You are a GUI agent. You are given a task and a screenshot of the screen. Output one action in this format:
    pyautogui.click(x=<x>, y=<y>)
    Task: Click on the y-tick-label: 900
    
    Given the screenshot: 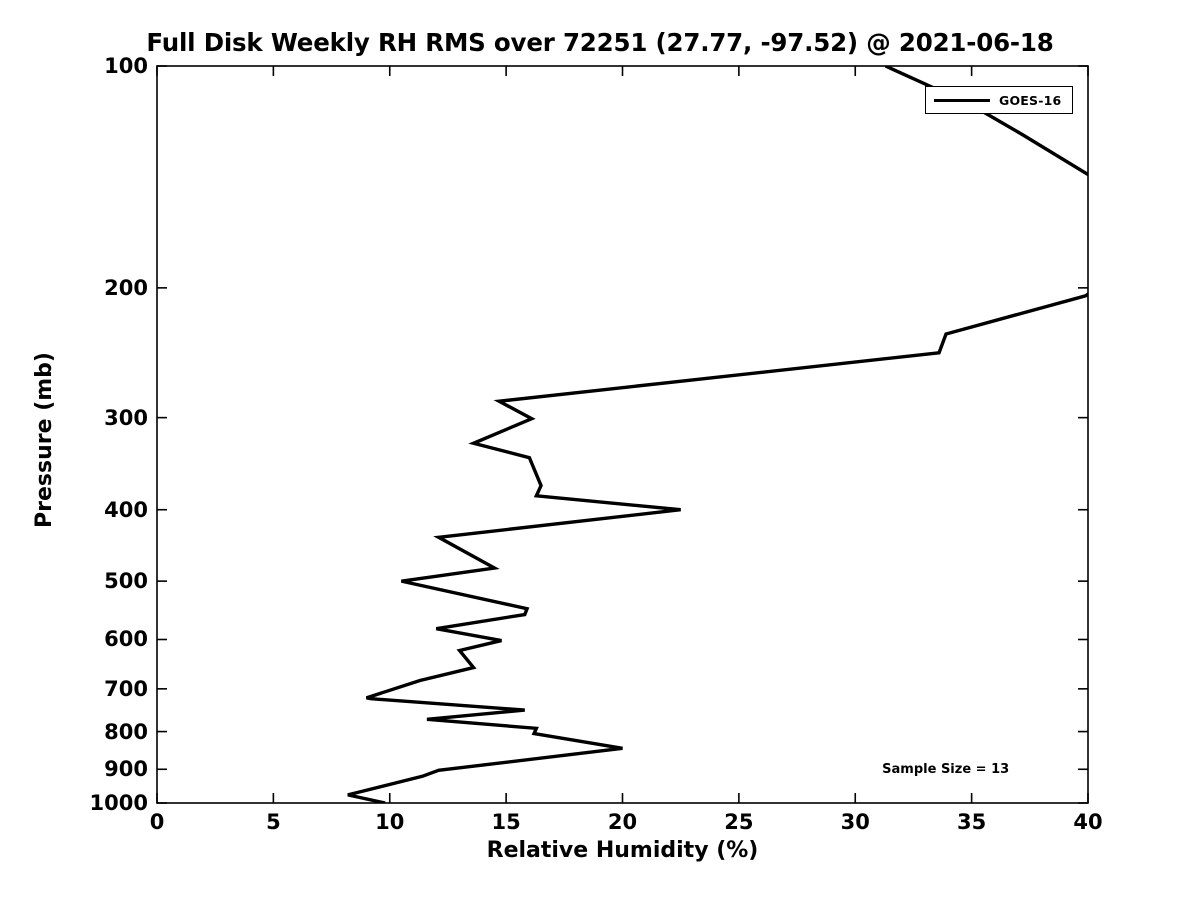 What is the action you would take?
    pyautogui.click(x=126, y=769)
    